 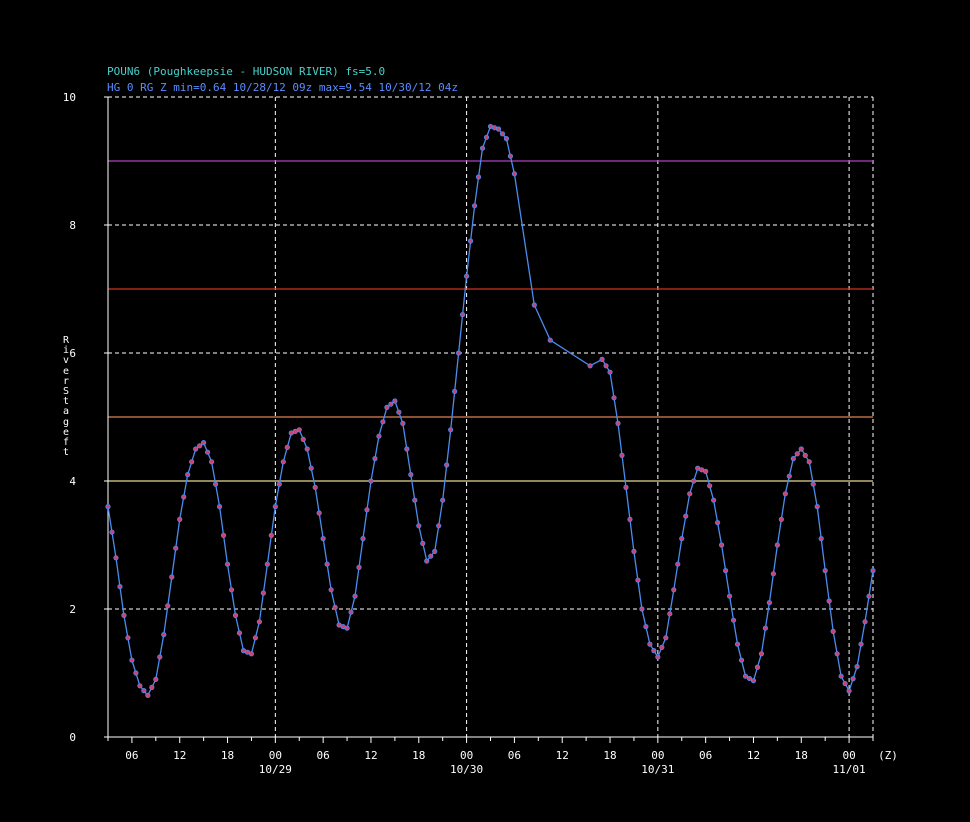 What do you see at coordinates (888, 755) in the screenshot?
I see `x-axis-zone-label: (Z)` at bounding box center [888, 755].